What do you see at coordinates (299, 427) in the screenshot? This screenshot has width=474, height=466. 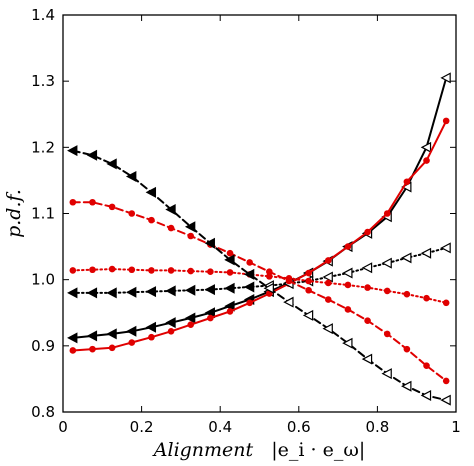 I see `x-tick-label: 0.6` at bounding box center [299, 427].